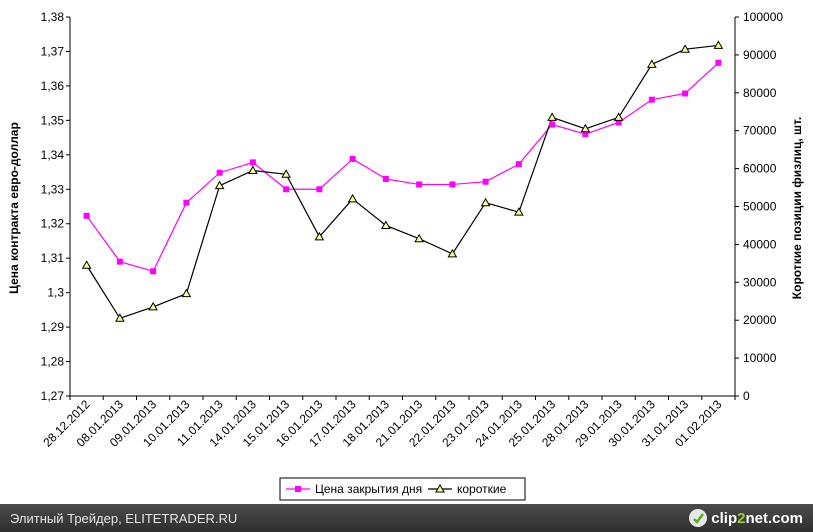  What do you see at coordinates (53, 327) in the screenshot?
I see `y-tick-label: 1,29` at bounding box center [53, 327].